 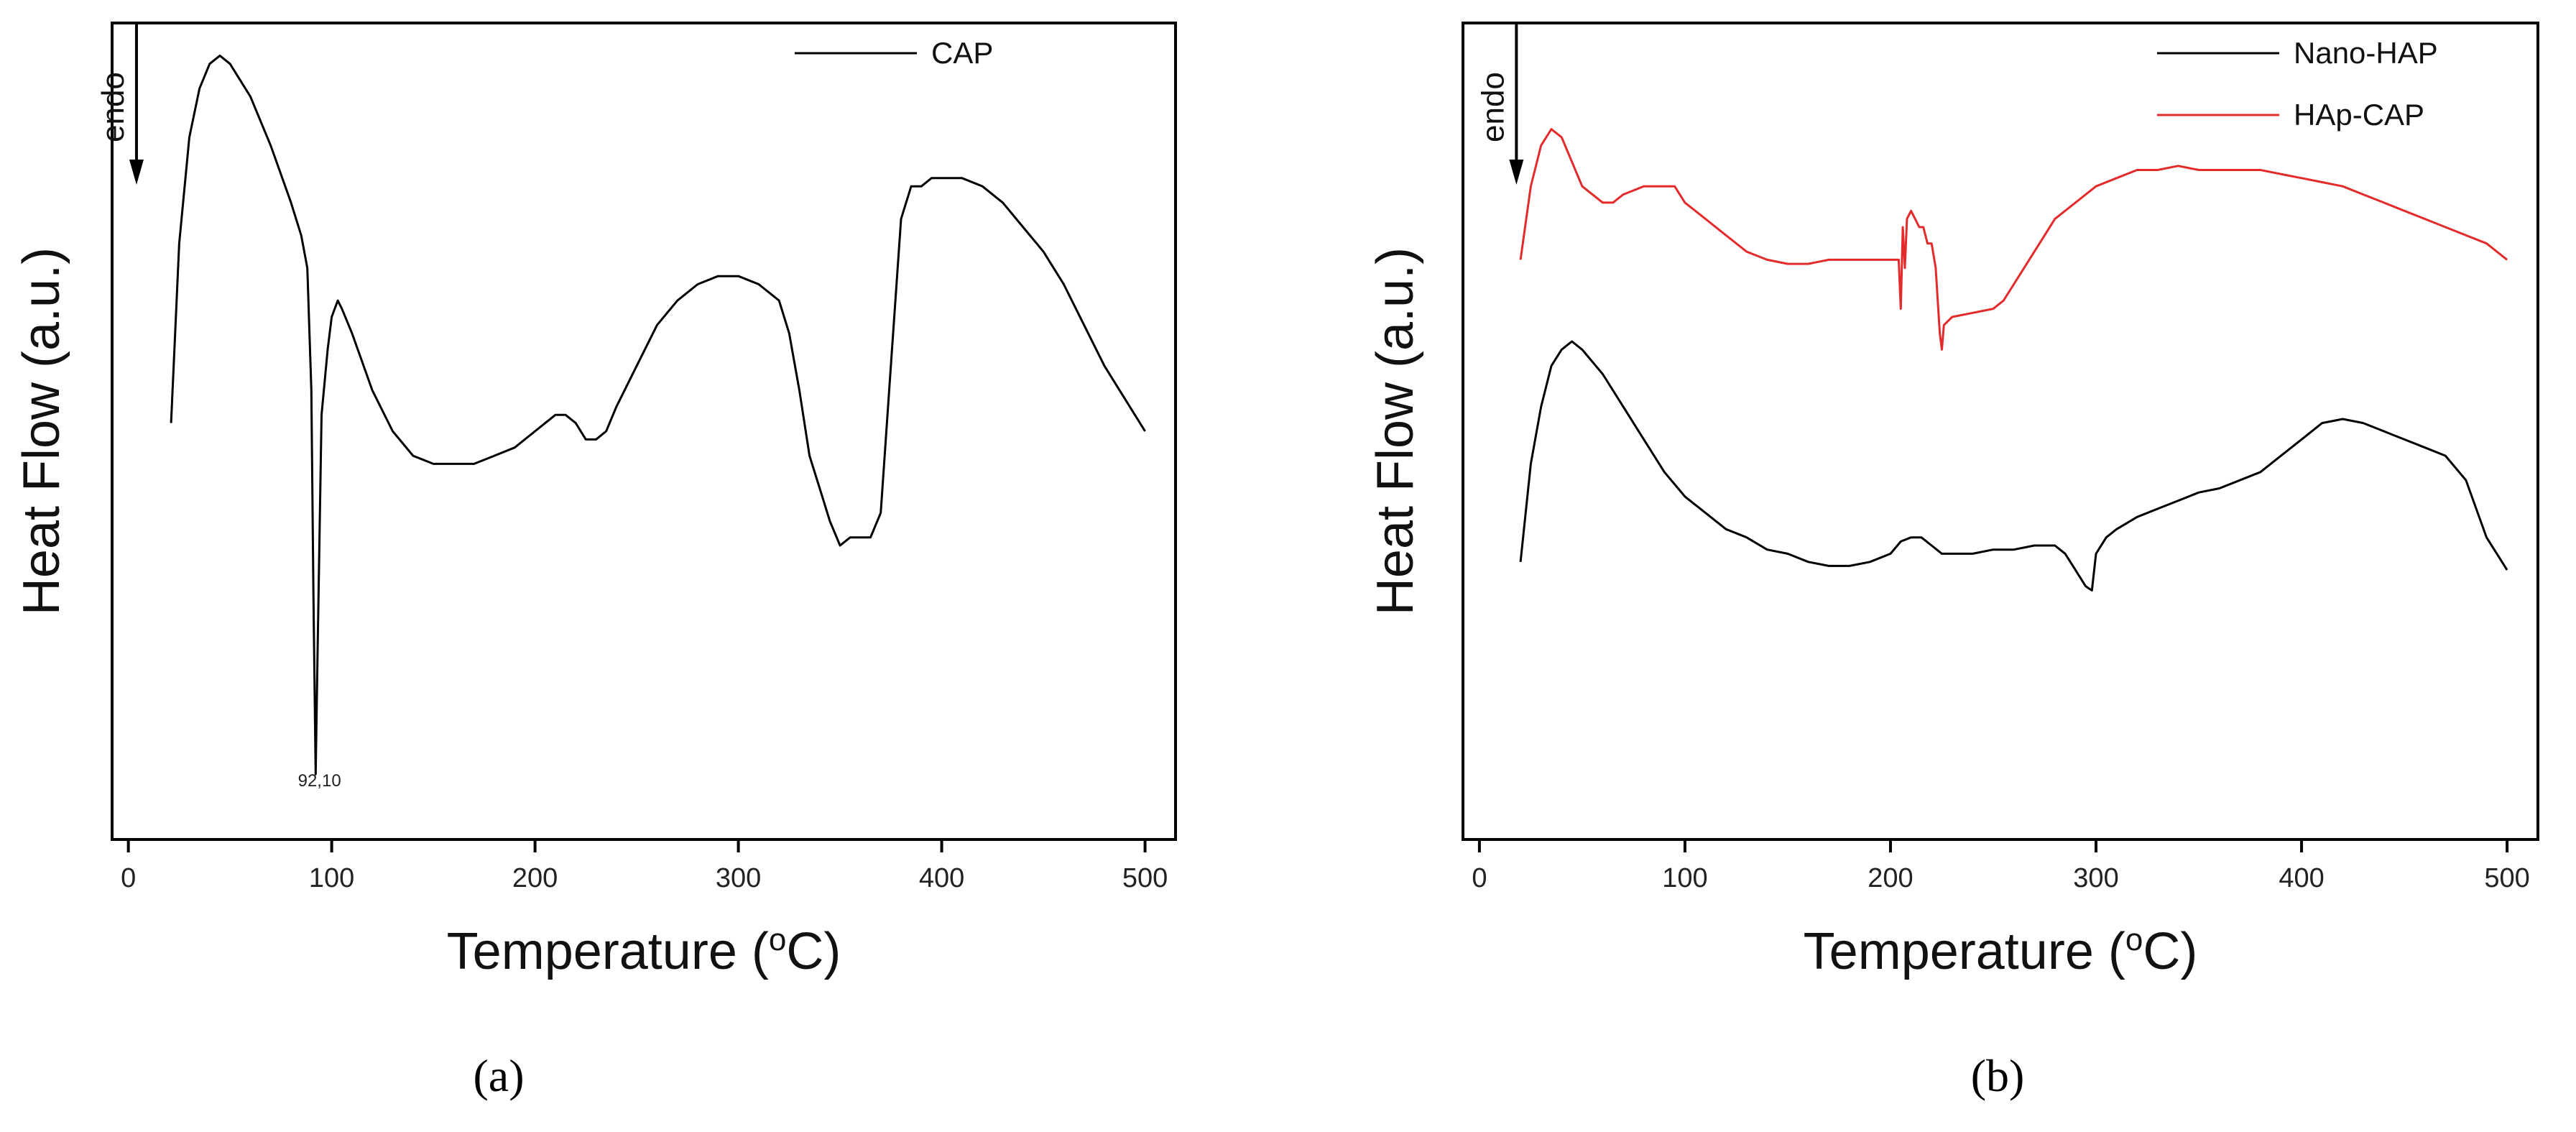 I want to click on x-tick-label-b-300: 300, so click(x=2095, y=878).